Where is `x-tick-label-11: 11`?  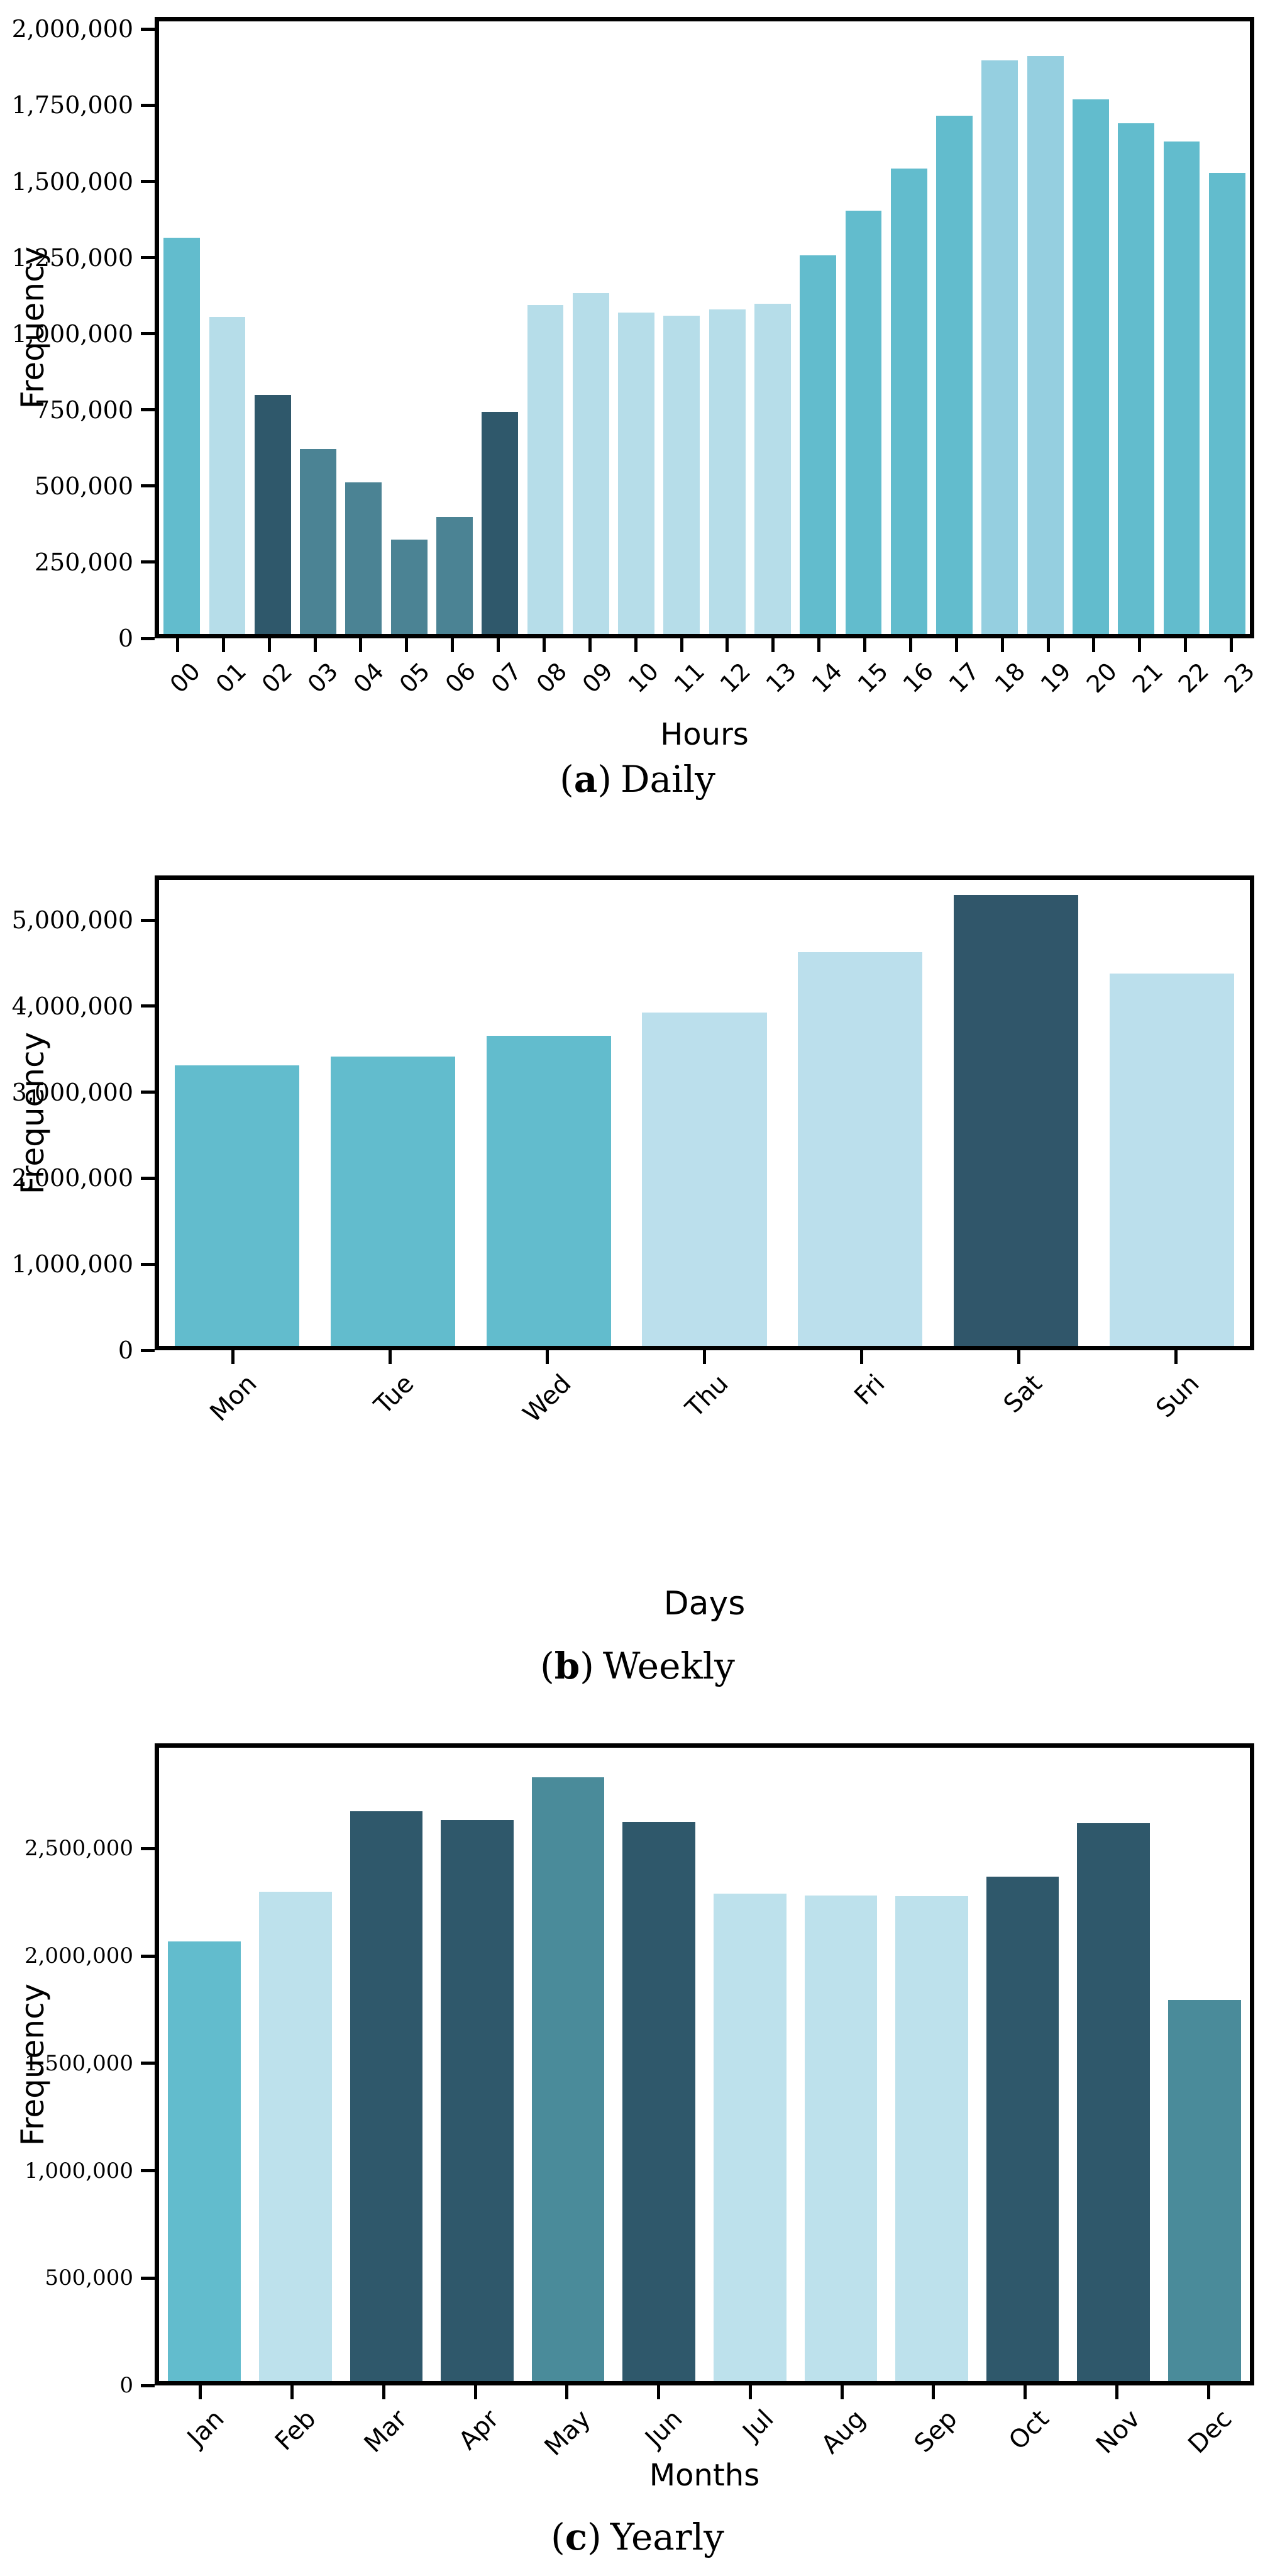
x-tick-label-11: 11 is located at coordinates (689, 678).